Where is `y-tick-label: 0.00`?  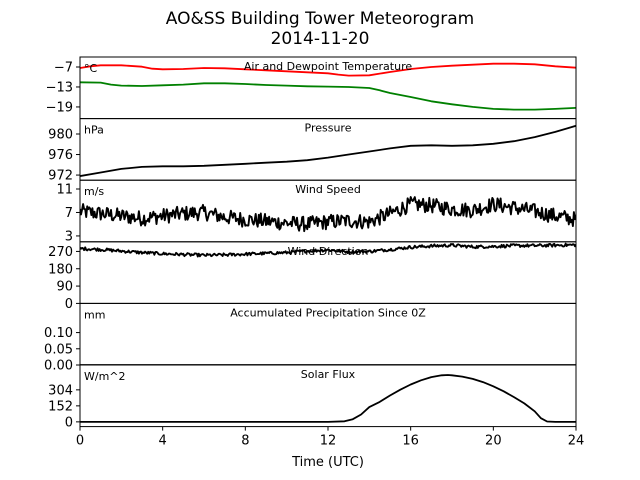
y-tick-label: 0.00 is located at coordinates (58, 366).